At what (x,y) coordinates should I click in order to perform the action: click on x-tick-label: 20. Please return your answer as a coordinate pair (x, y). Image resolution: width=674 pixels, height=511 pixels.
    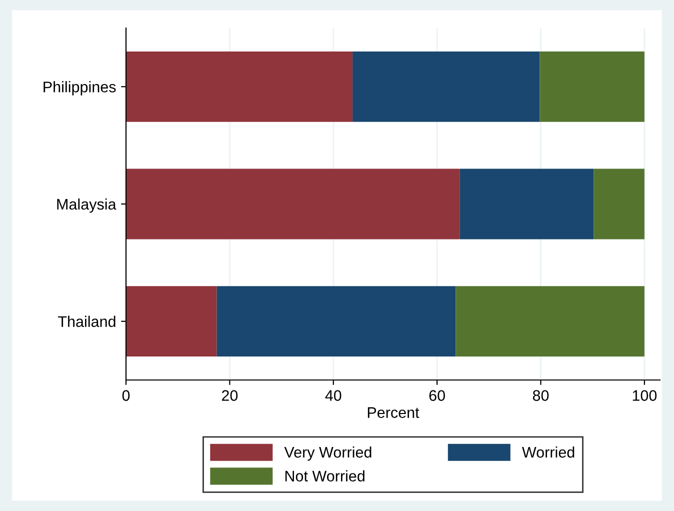
    Looking at the image, I should click on (230, 395).